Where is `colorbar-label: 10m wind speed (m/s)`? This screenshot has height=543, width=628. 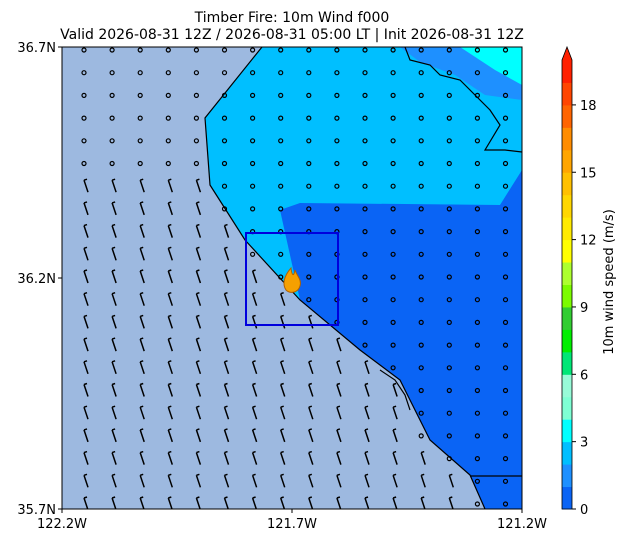 colorbar-label: 10m wind speed (m/s) is located at coordinates (609, 282).